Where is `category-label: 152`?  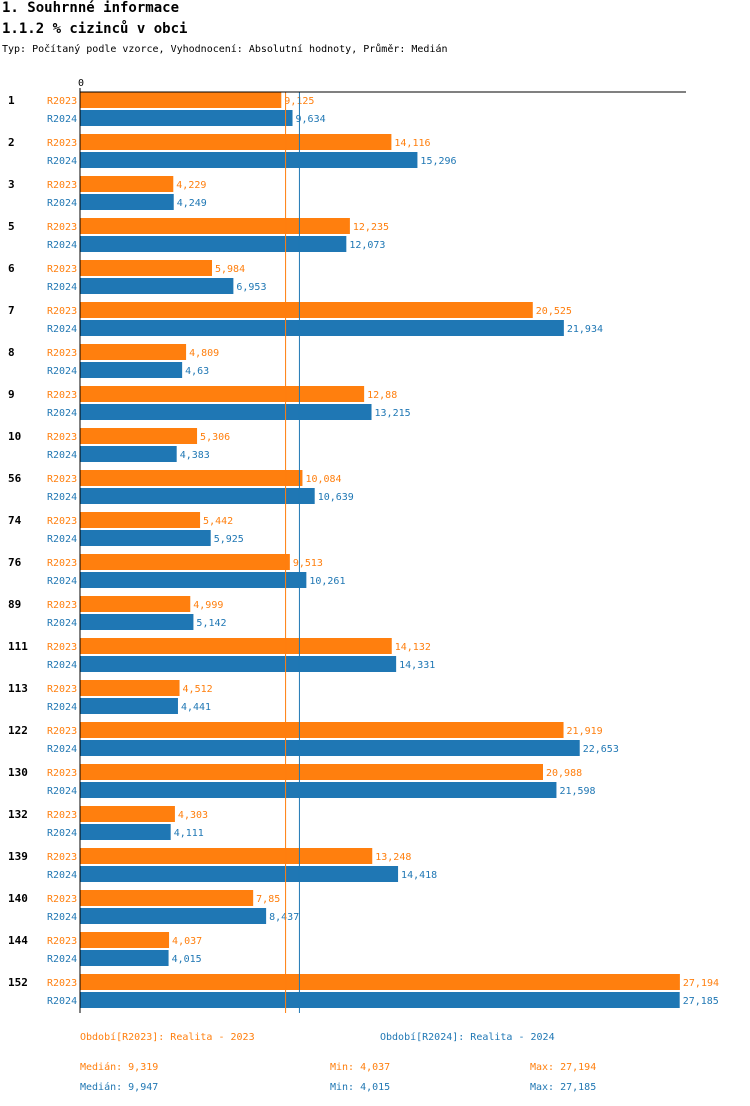
category-label: 152 is located at coordinates (18, 982).